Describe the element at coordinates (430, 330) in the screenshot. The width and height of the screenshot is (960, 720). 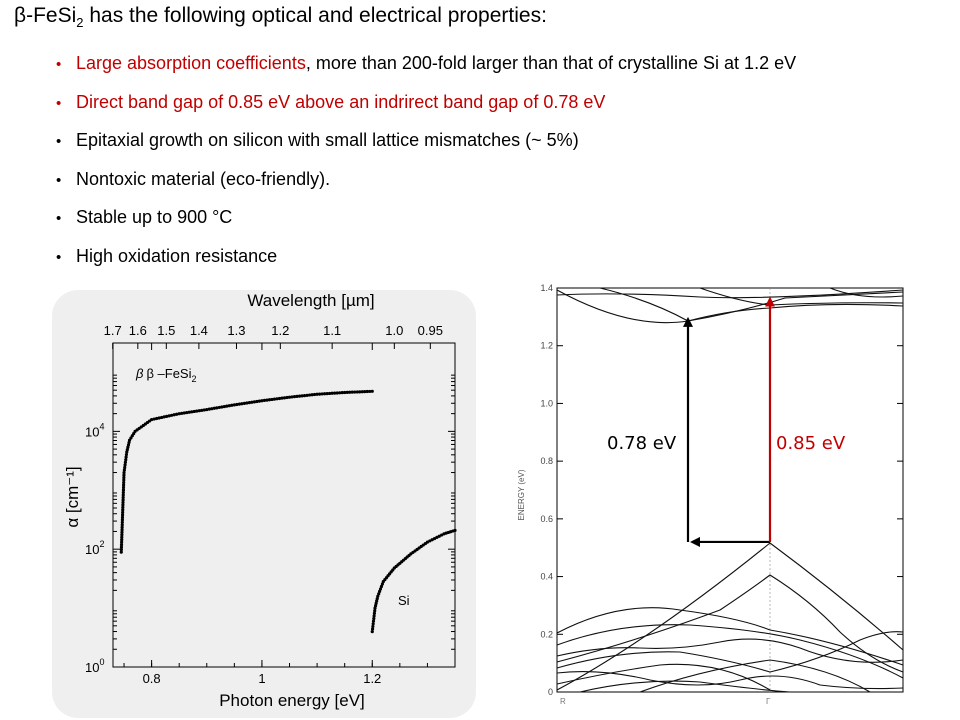
I see `top-tick-label: 0.95` at that location.